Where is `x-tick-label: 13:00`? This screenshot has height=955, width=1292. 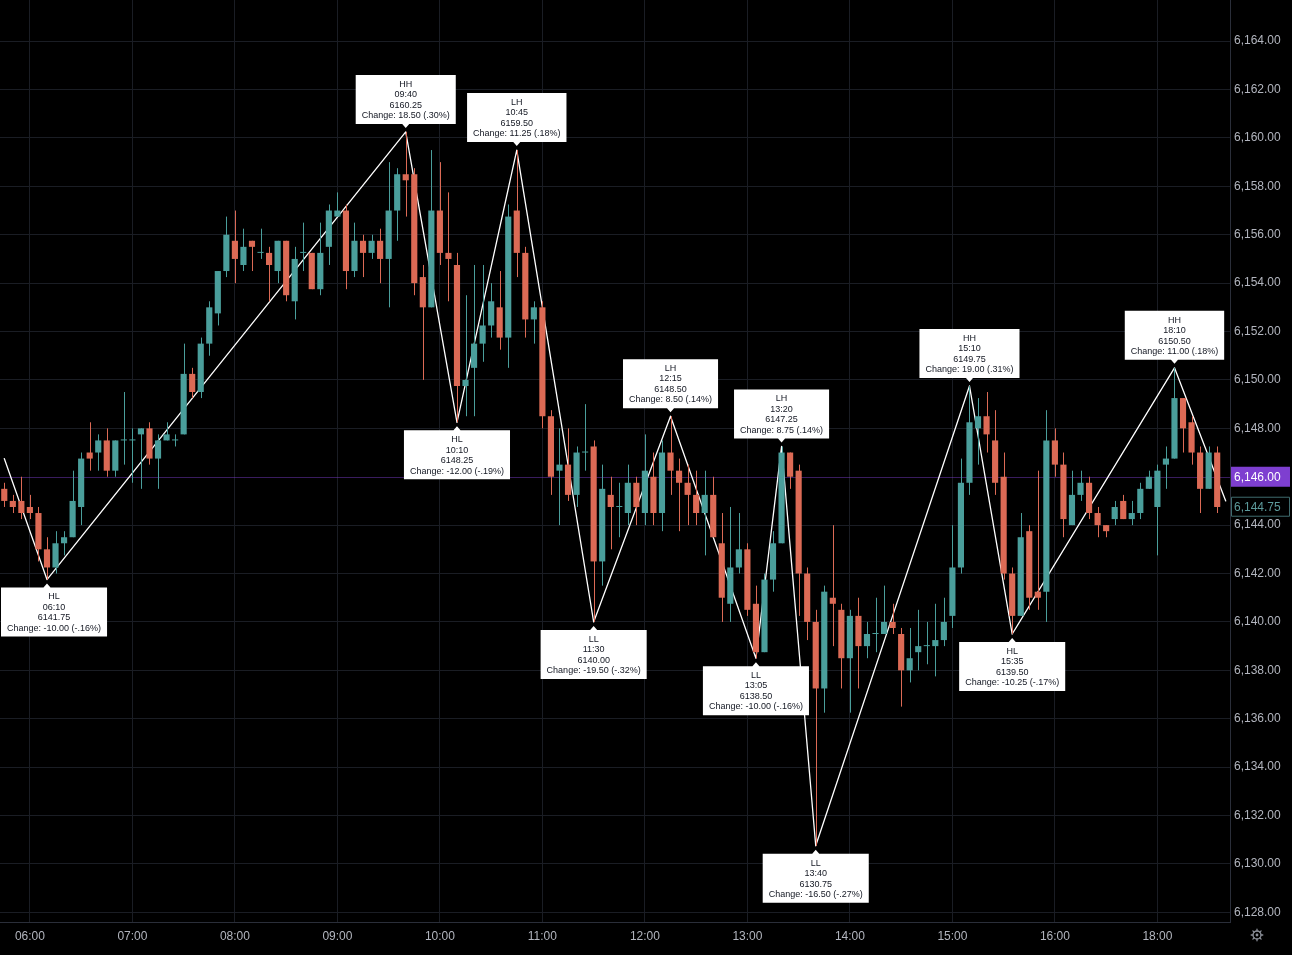 x-tick-label: 13:00 is located at coordinates (747, 935).